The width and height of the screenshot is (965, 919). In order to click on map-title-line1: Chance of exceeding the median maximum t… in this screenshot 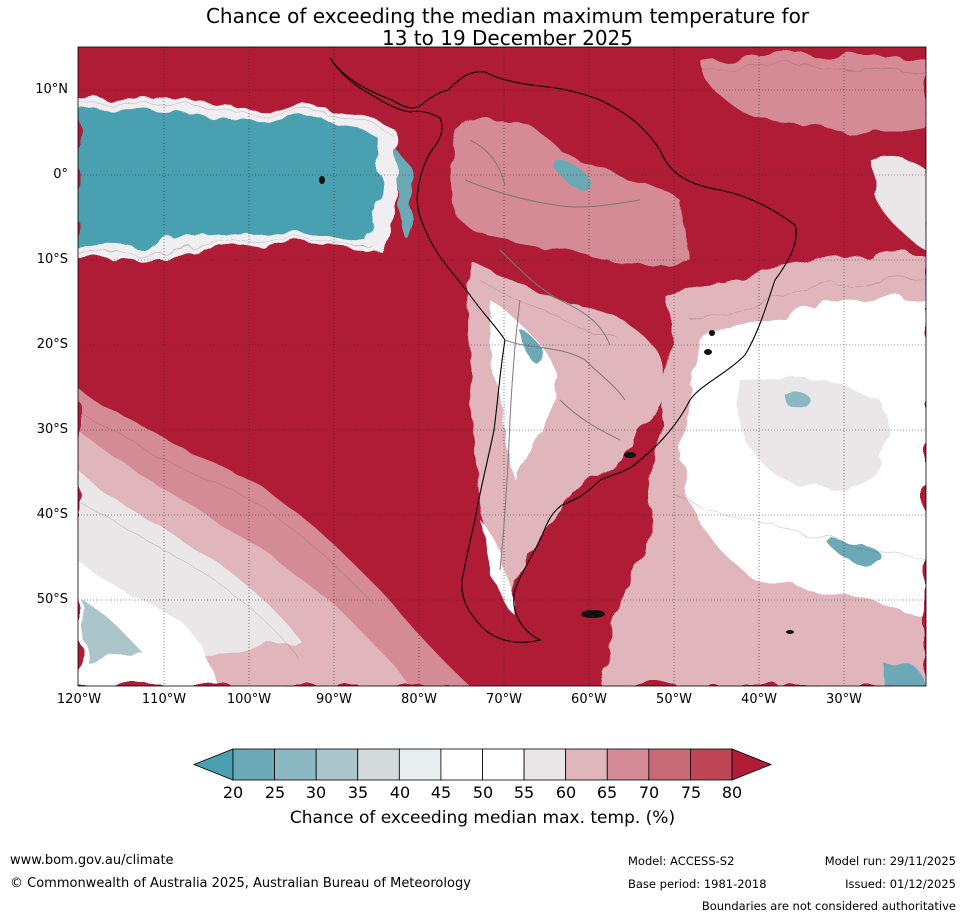, I will do `click(507, 16)`.